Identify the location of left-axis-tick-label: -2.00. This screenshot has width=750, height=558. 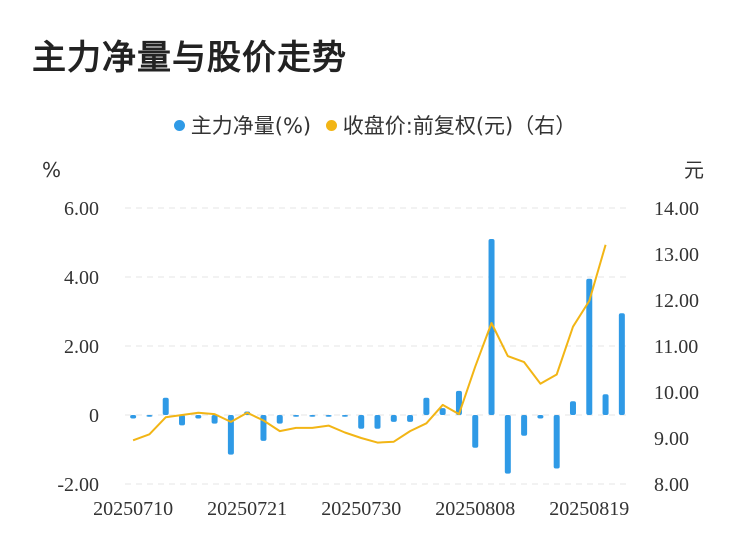
(78, 485).